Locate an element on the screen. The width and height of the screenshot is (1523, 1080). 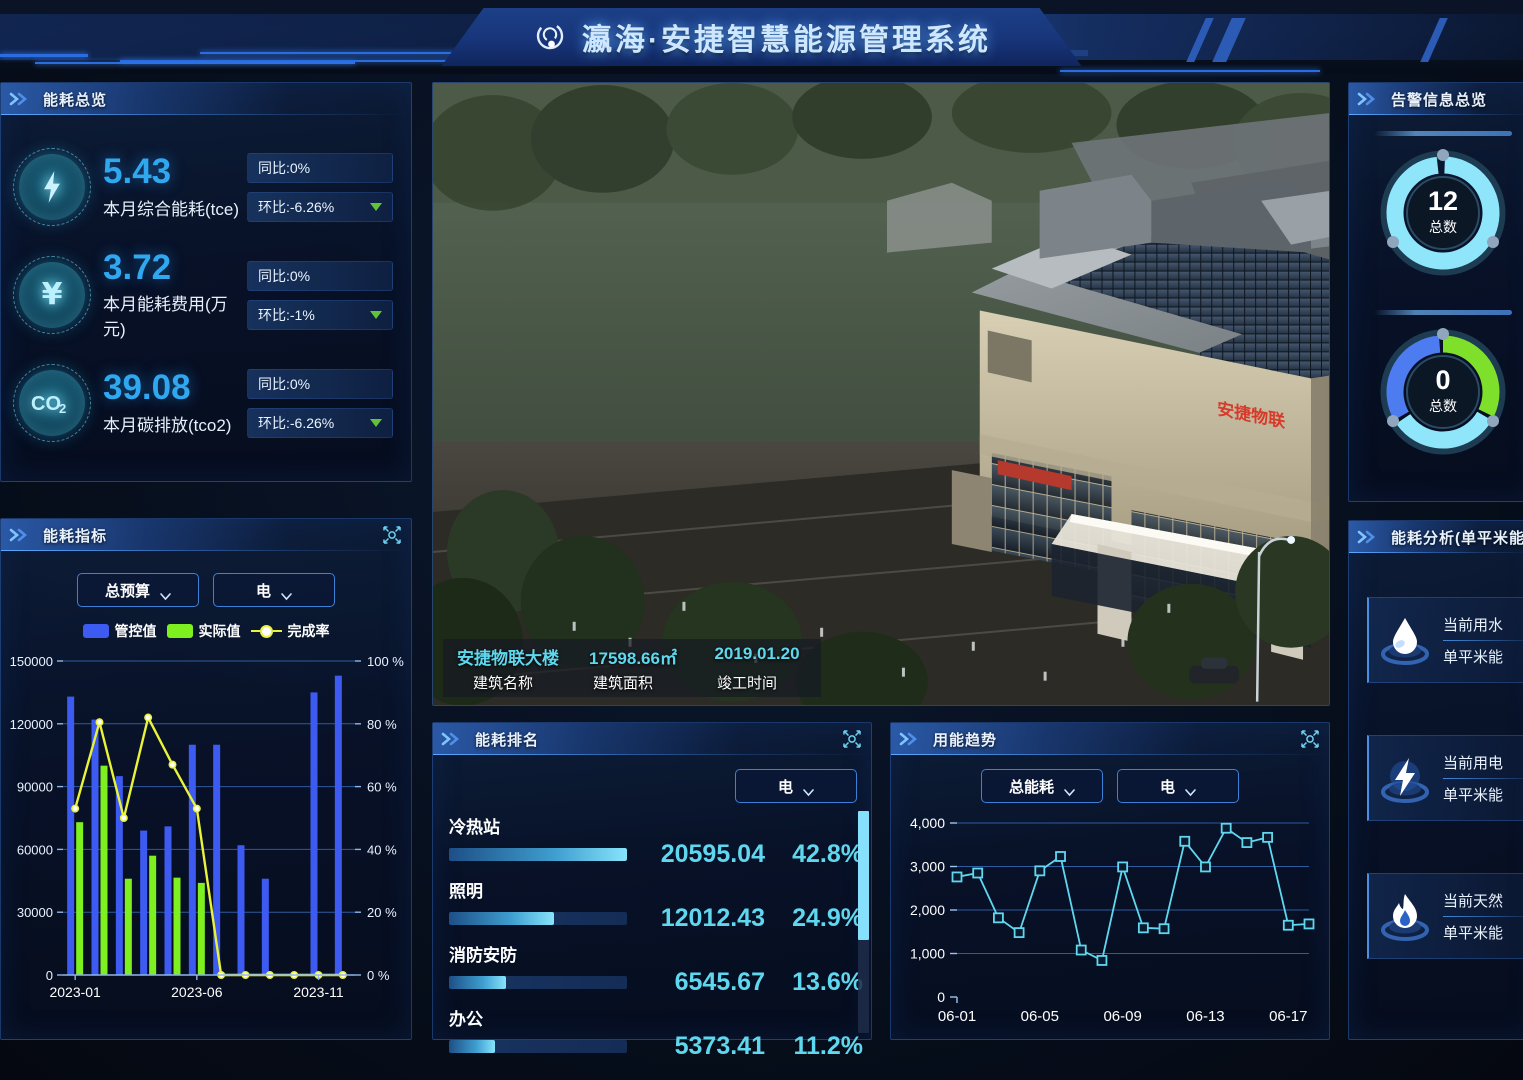
svg-text: 06-17 is located at coordinates (1288, 1016).